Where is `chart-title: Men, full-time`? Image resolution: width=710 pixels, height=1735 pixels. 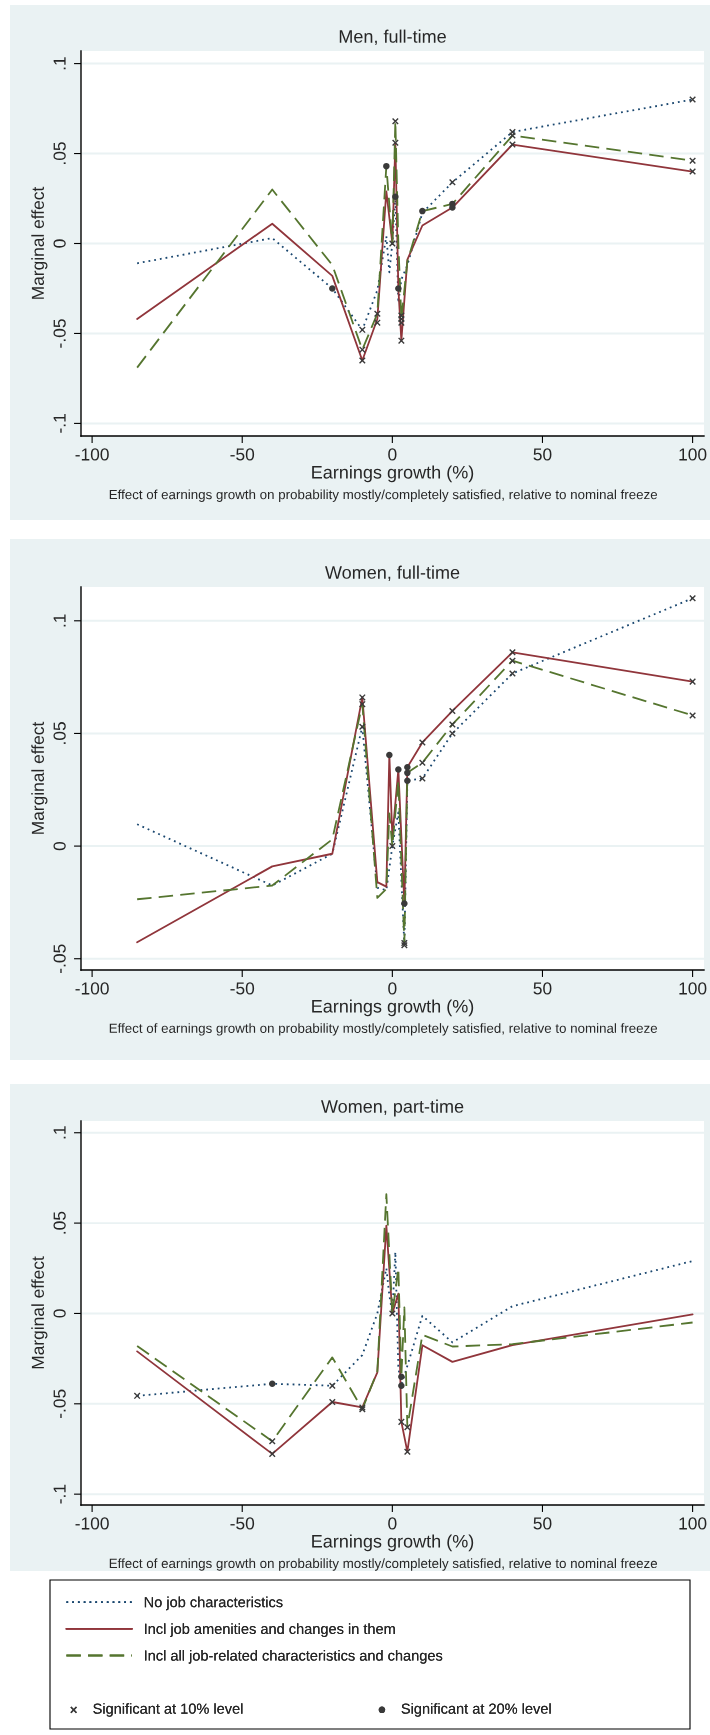
chart-title: Men, full-time is located at coordinates (392, 37).